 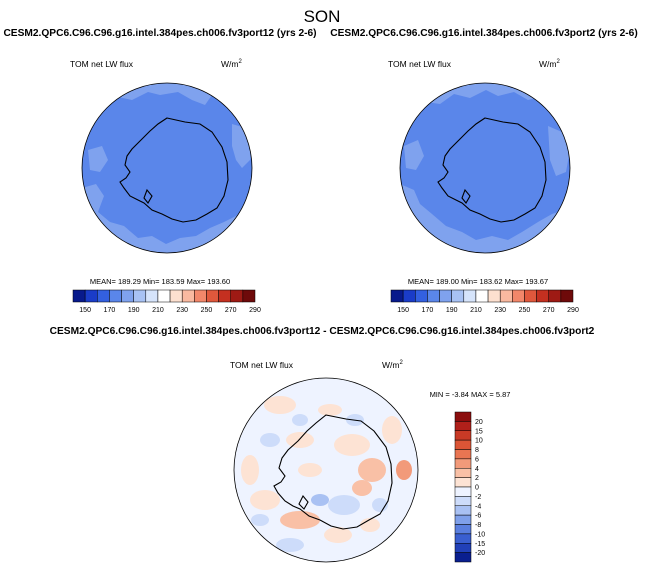 What do you see at coordinates (392, 365) in the screenshot?
I see `panel-3-units: W/m2` at bounding box center [392, 365].